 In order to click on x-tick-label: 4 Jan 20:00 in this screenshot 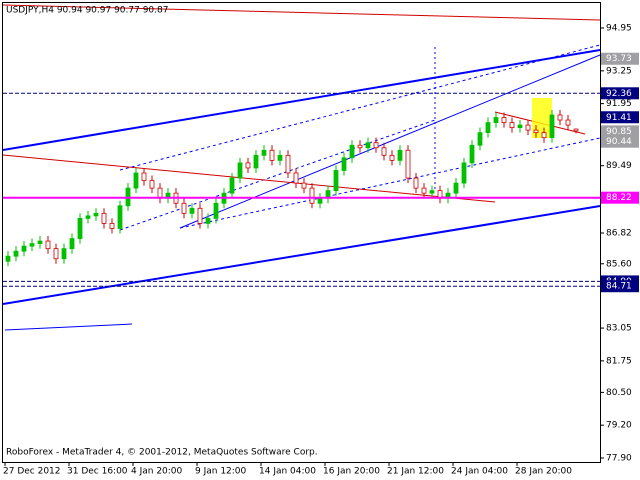, I will do `click(157, 472)`.